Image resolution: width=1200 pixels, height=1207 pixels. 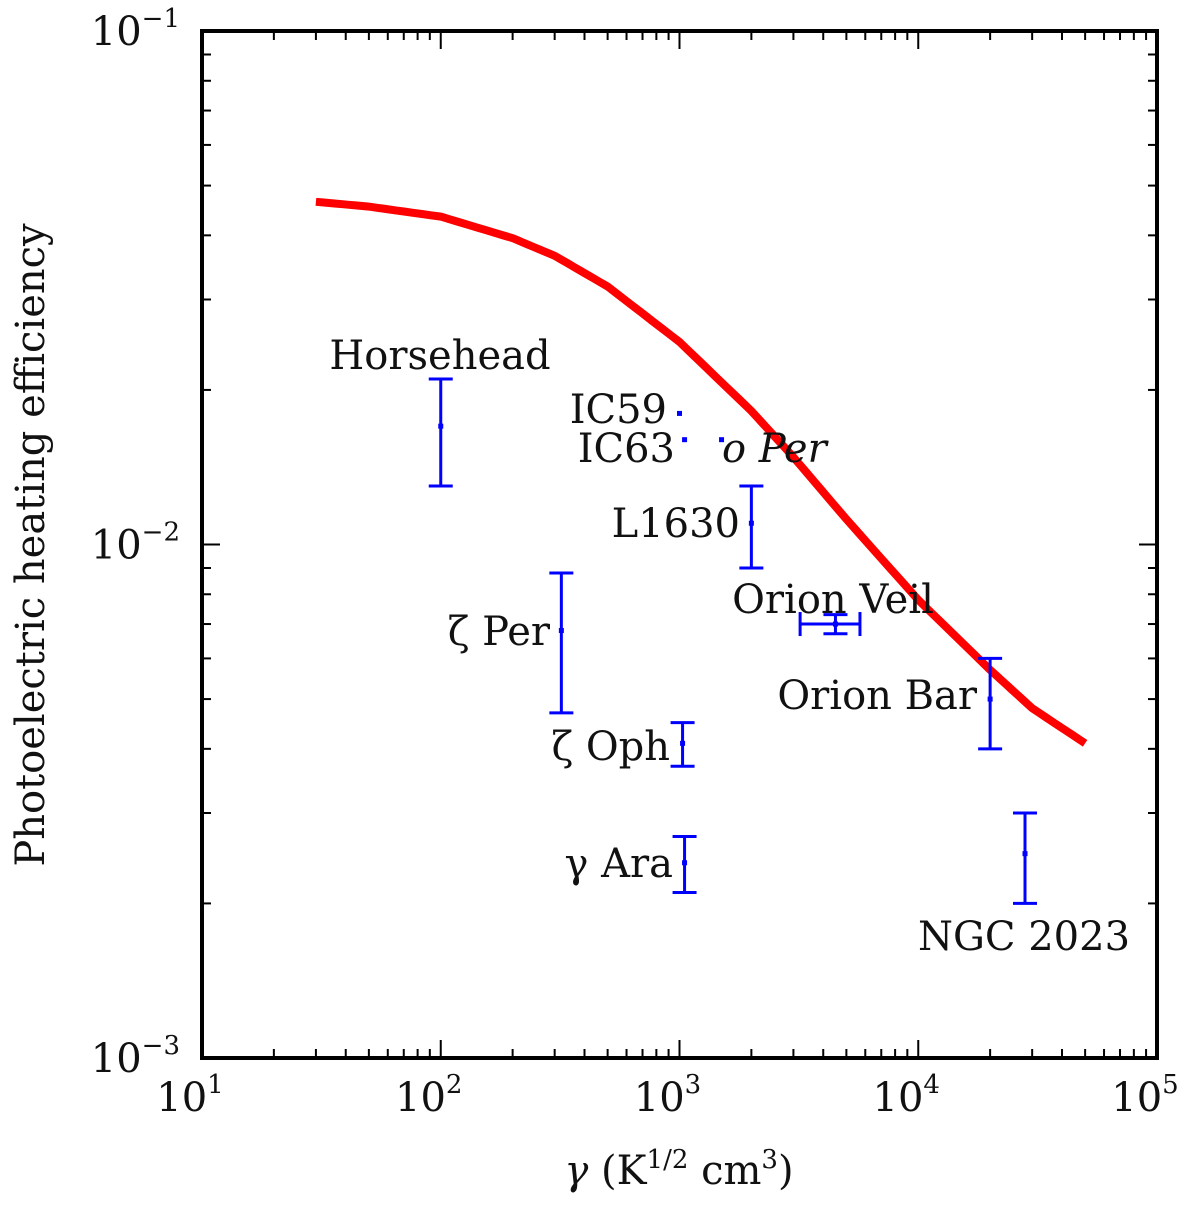 I want to click on data-point-gamma-Ara, so click(x=684, y=864).